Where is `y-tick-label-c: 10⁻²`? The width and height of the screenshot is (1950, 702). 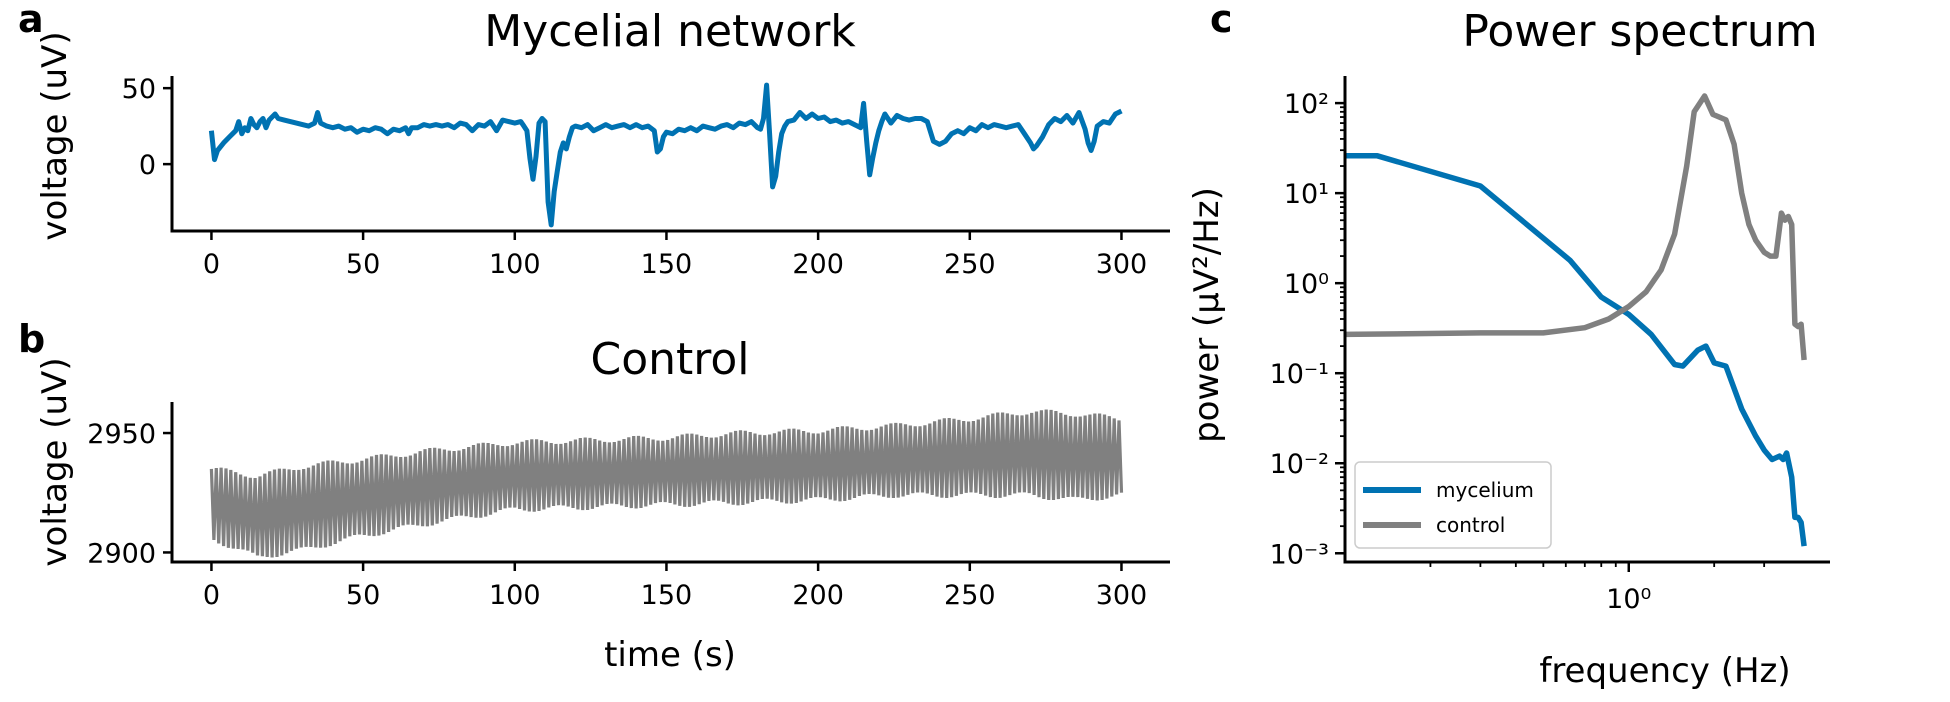 y-tick-label-c: 10⁻² is located at coordinates (1299, 464).